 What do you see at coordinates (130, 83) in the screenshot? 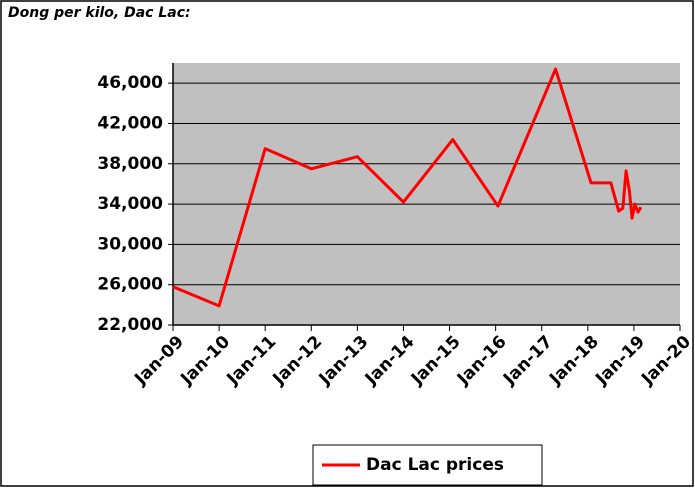
I see `y-tick-label: 46,000` at bounding box center [130, 83].